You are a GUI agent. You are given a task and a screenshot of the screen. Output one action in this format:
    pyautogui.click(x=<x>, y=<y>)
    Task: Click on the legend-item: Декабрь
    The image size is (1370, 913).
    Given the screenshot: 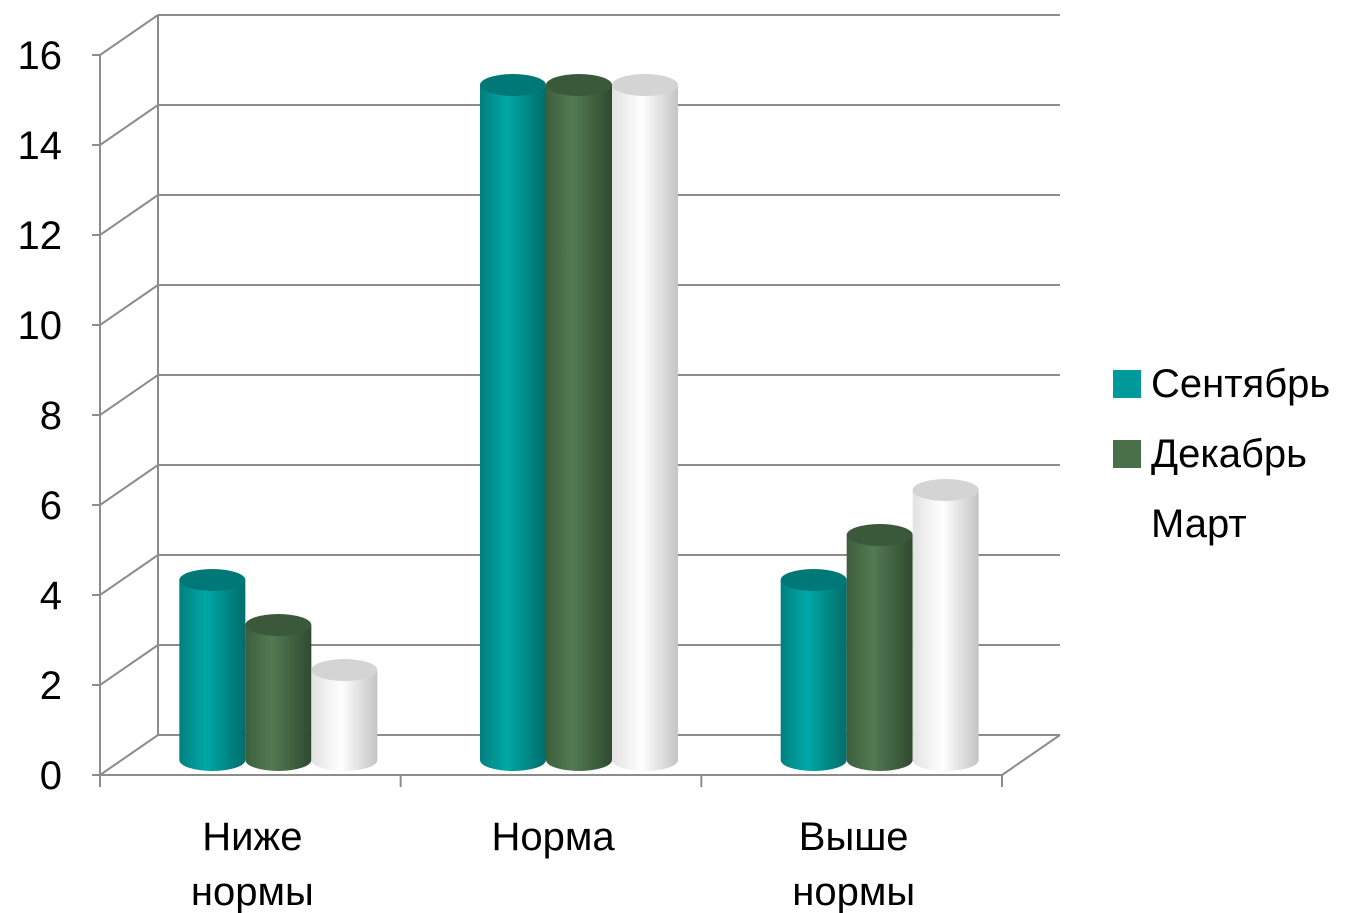 What is the action you would take?
    pyautogui.click(x=1210, y=454)
    